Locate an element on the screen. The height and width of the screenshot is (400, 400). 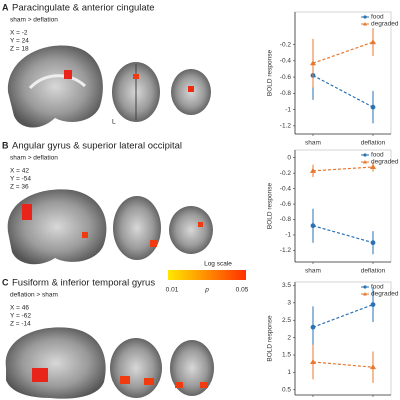
coordinate-label: Z = 36 is located at coordinates (19, 187).